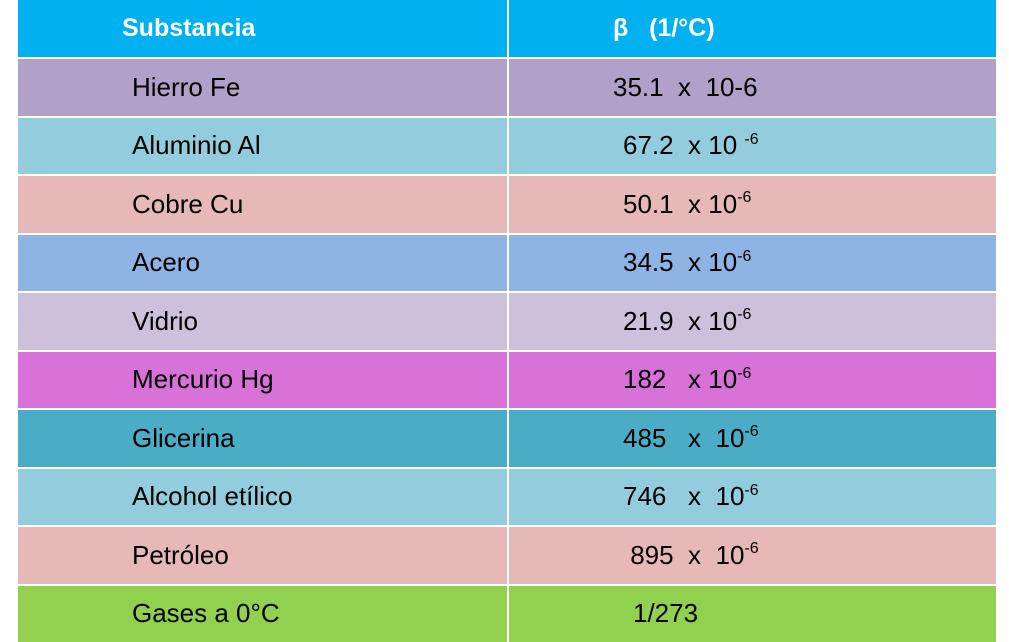  Describe the element at coordinates (680, 262) in the screenshot. I see `value-text: 34.5 x 10` at that location.